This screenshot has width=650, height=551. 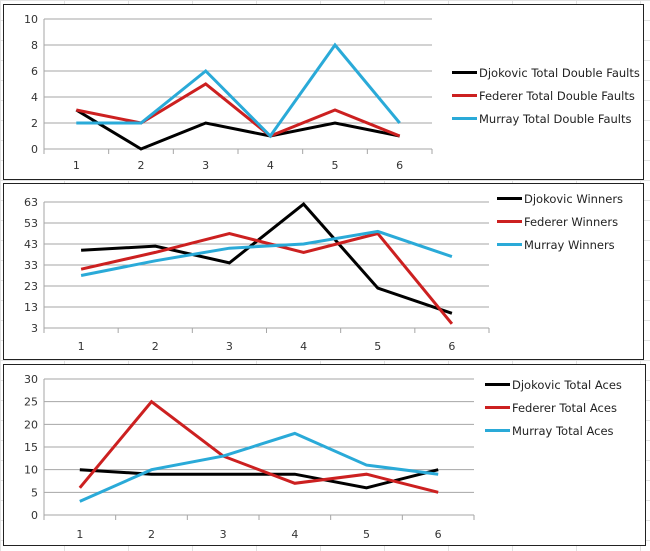 What do you see at coordinates (34, 515) in the screenshot?
I see `aces-y-tick-label: 0` at bounding box center [34, 515].